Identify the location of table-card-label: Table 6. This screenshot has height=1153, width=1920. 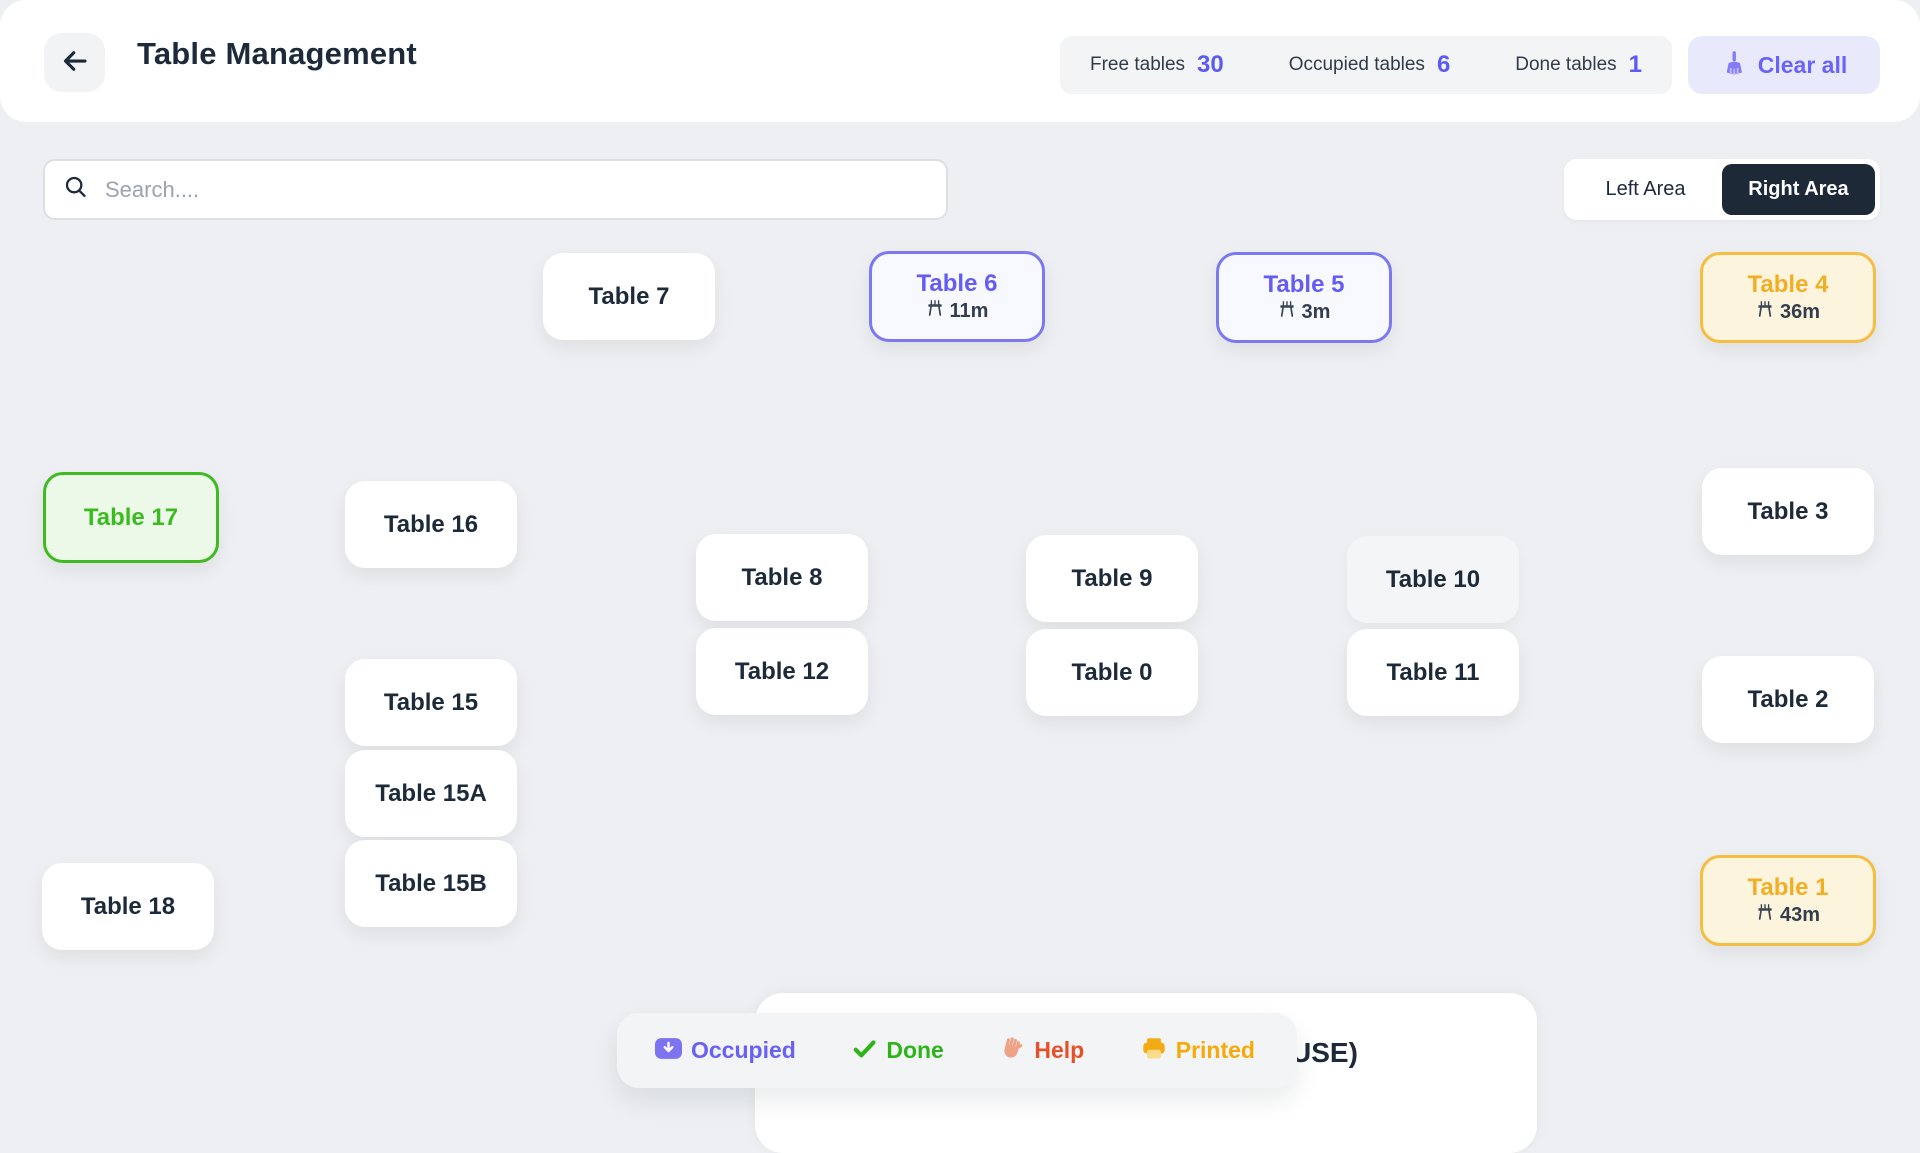
(957, 283).